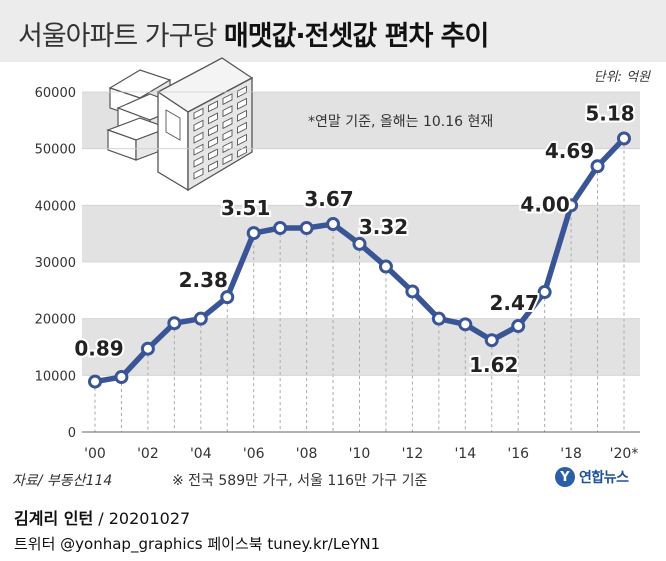 This screenshot has height=561, width=666. Describe the element at coordinates (400, 122) in the screenshot. I see `annotation: *연말 기준, 올해는 10.16 현재` at that location.